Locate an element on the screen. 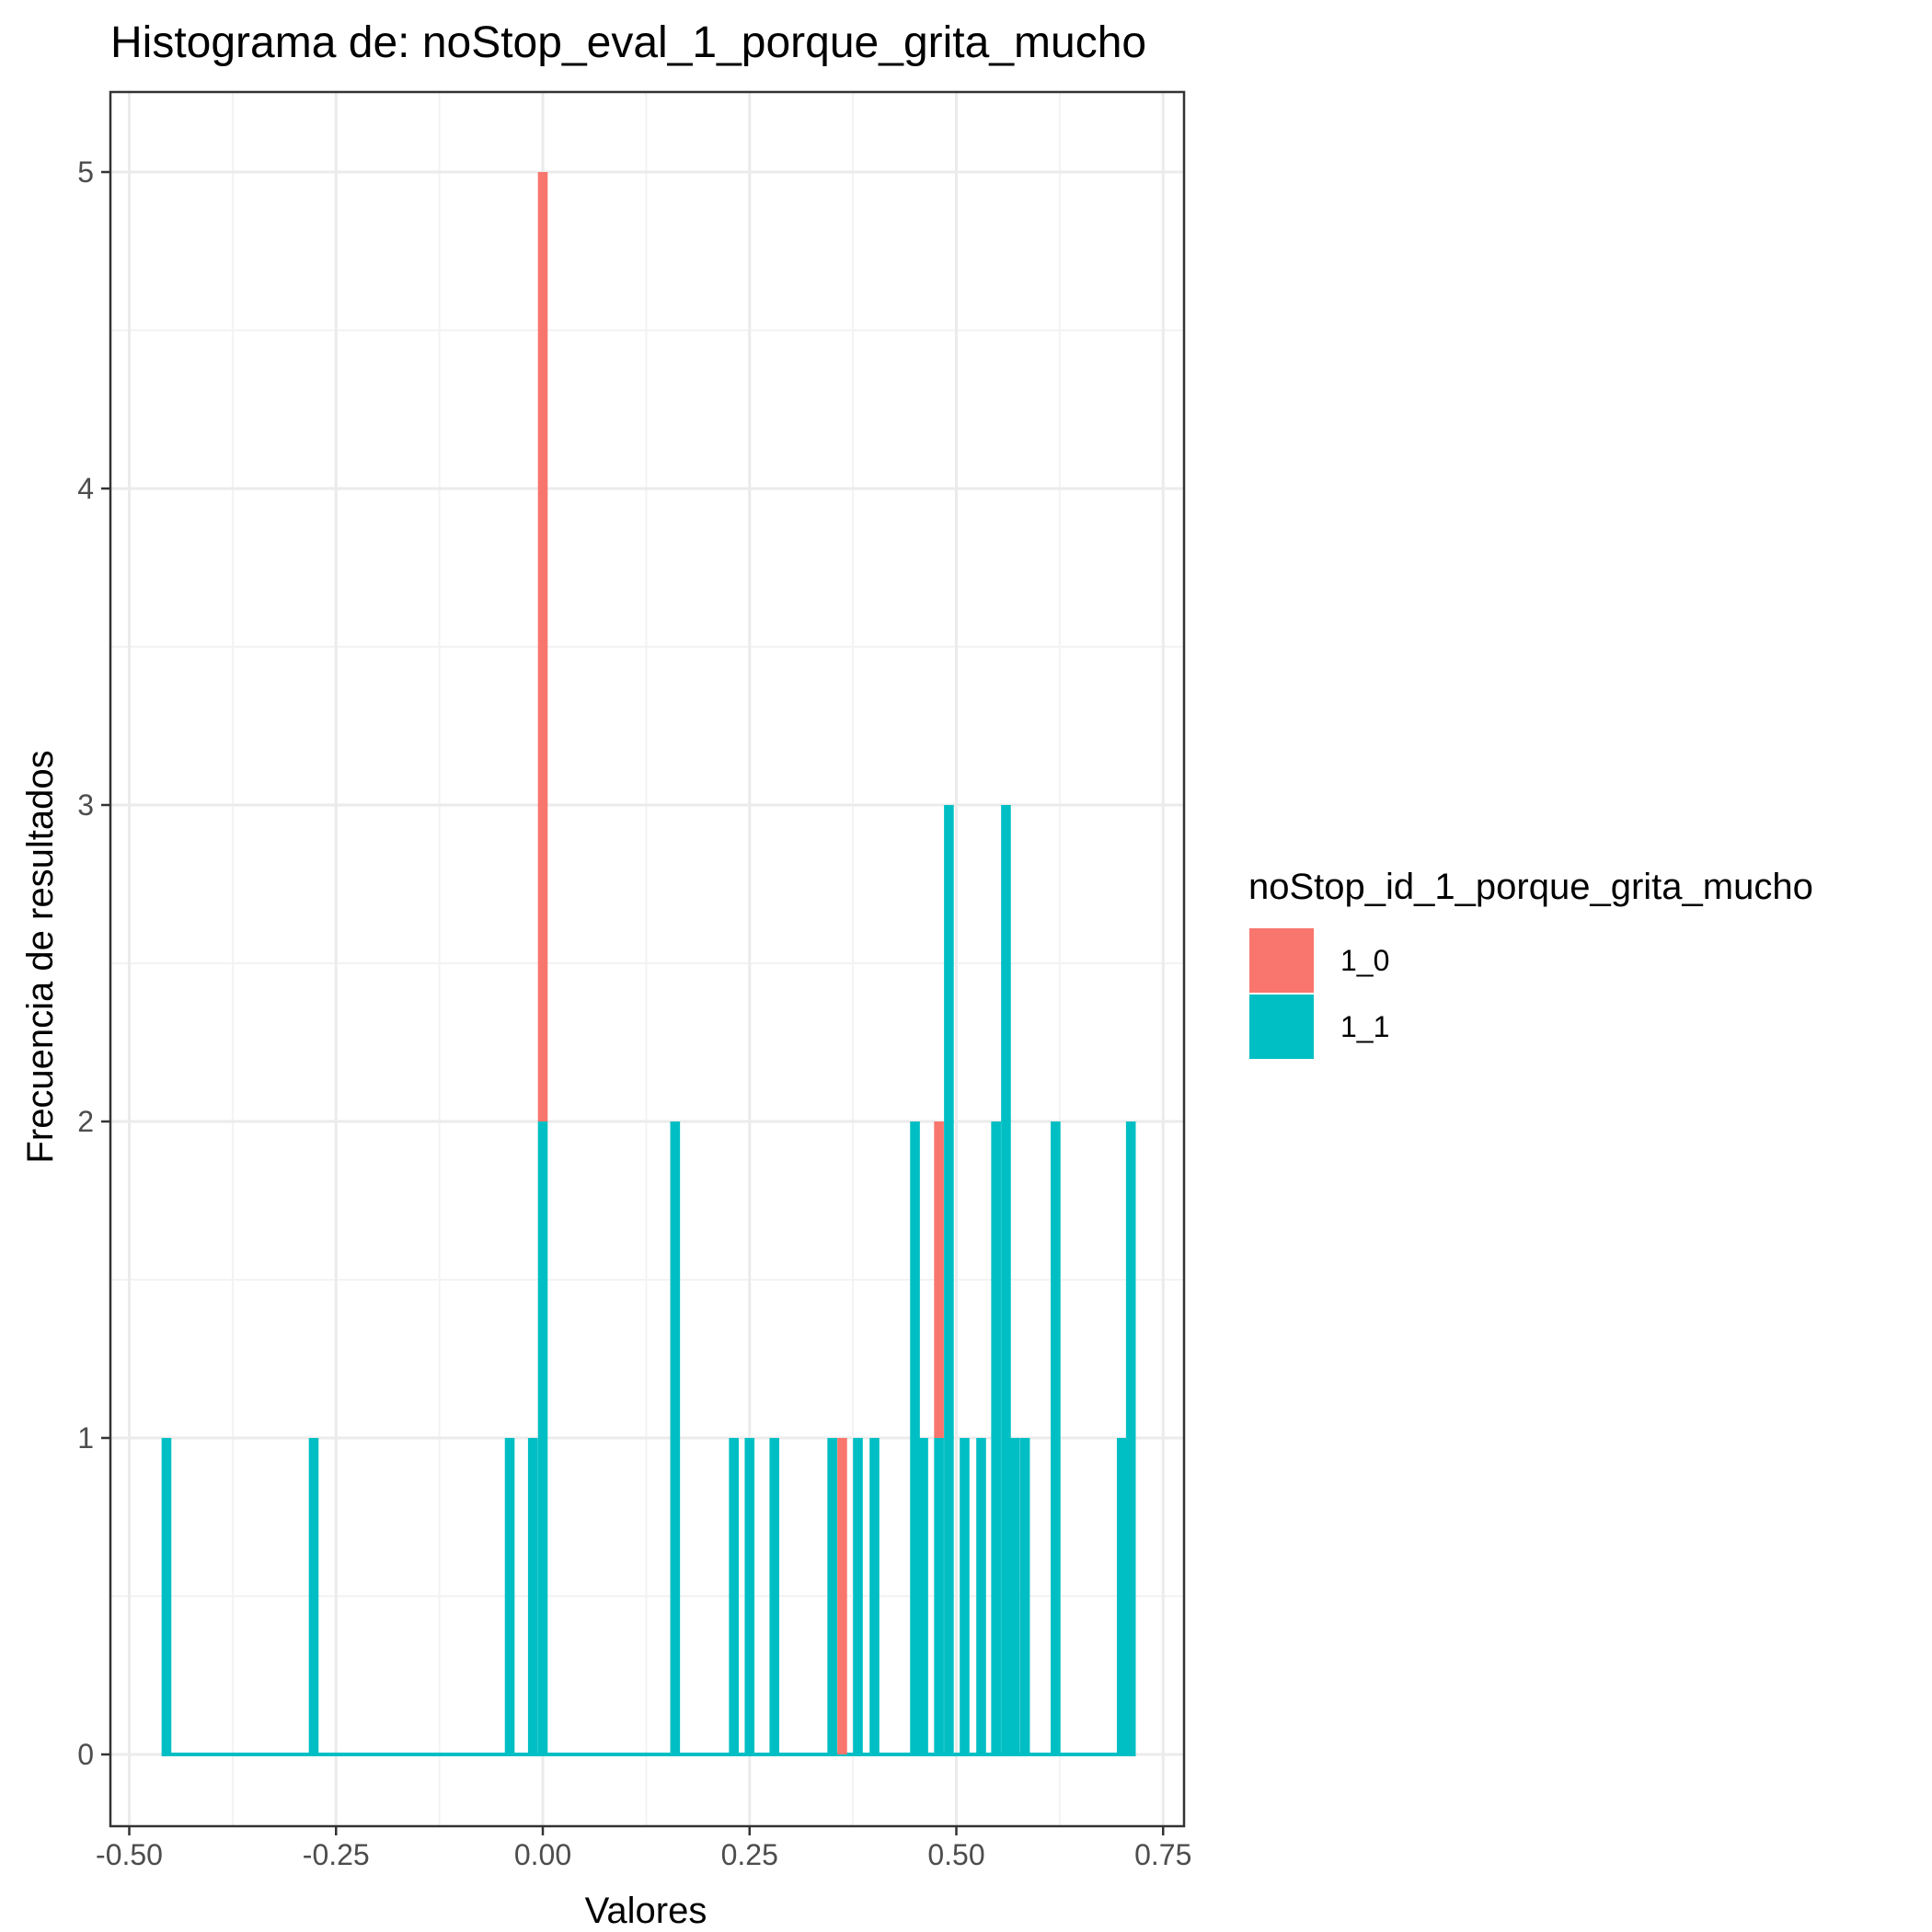 The width and height of the screenshot is (1932, 1932). y-axis-title: Frecuencia de resultados is located at coordinates (40, 956).